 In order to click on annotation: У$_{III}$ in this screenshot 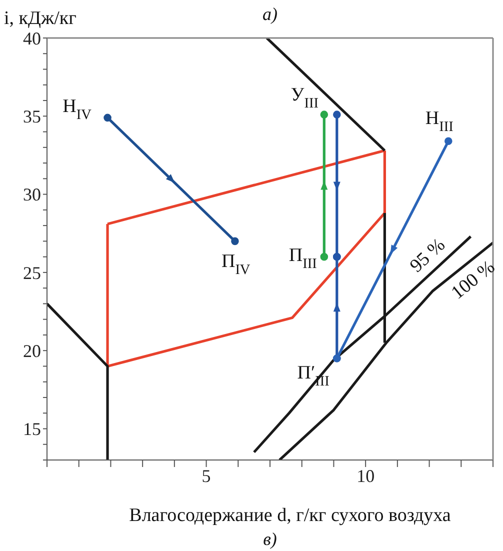, I will do `click(304, 98)`.